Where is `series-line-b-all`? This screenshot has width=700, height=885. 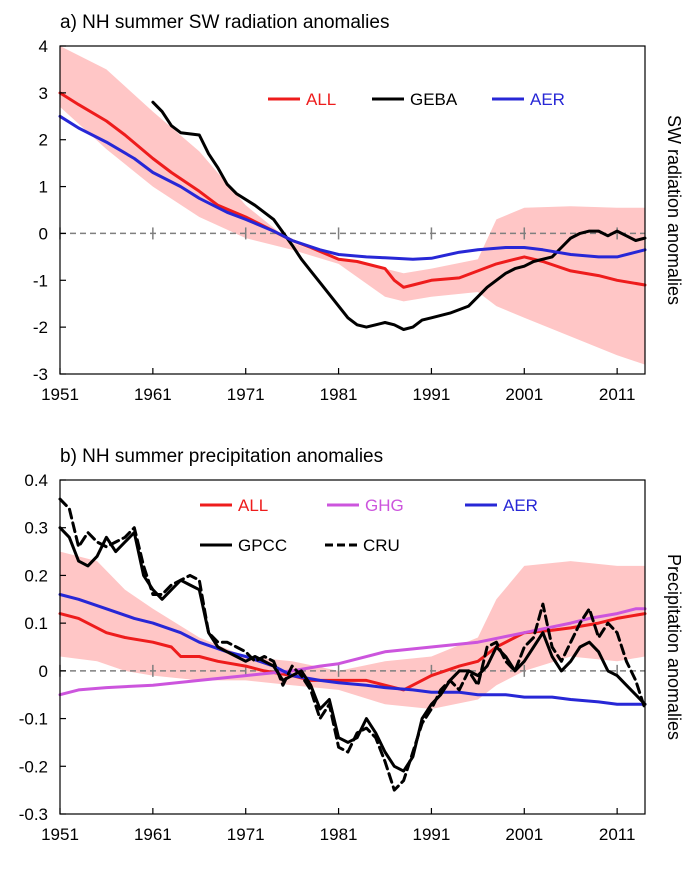
series-line-b-all is located at coordinates (352, 652).